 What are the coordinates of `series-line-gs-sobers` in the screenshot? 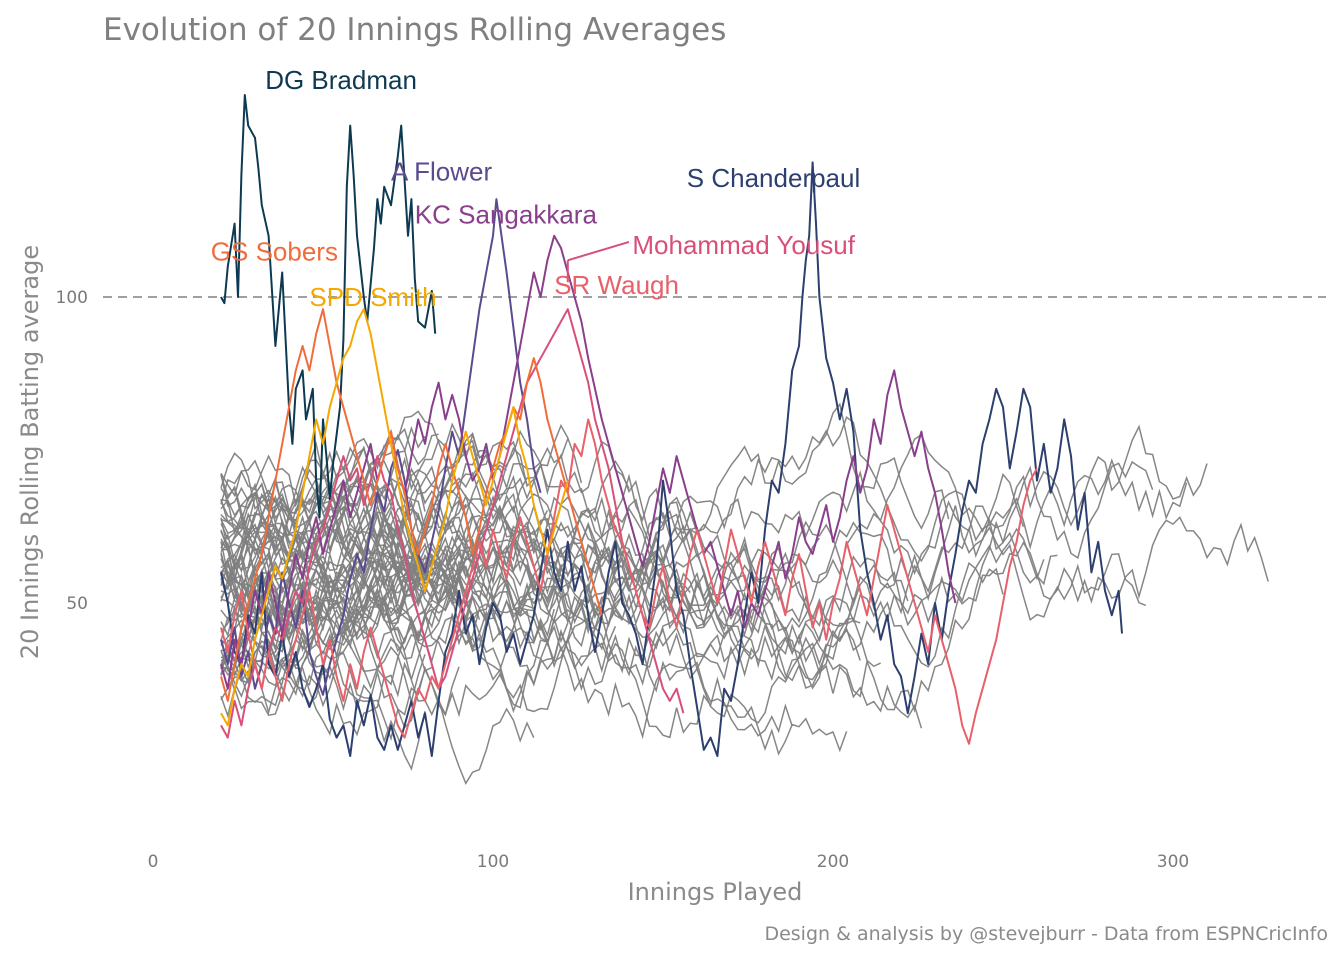 It's located at (411, 505).